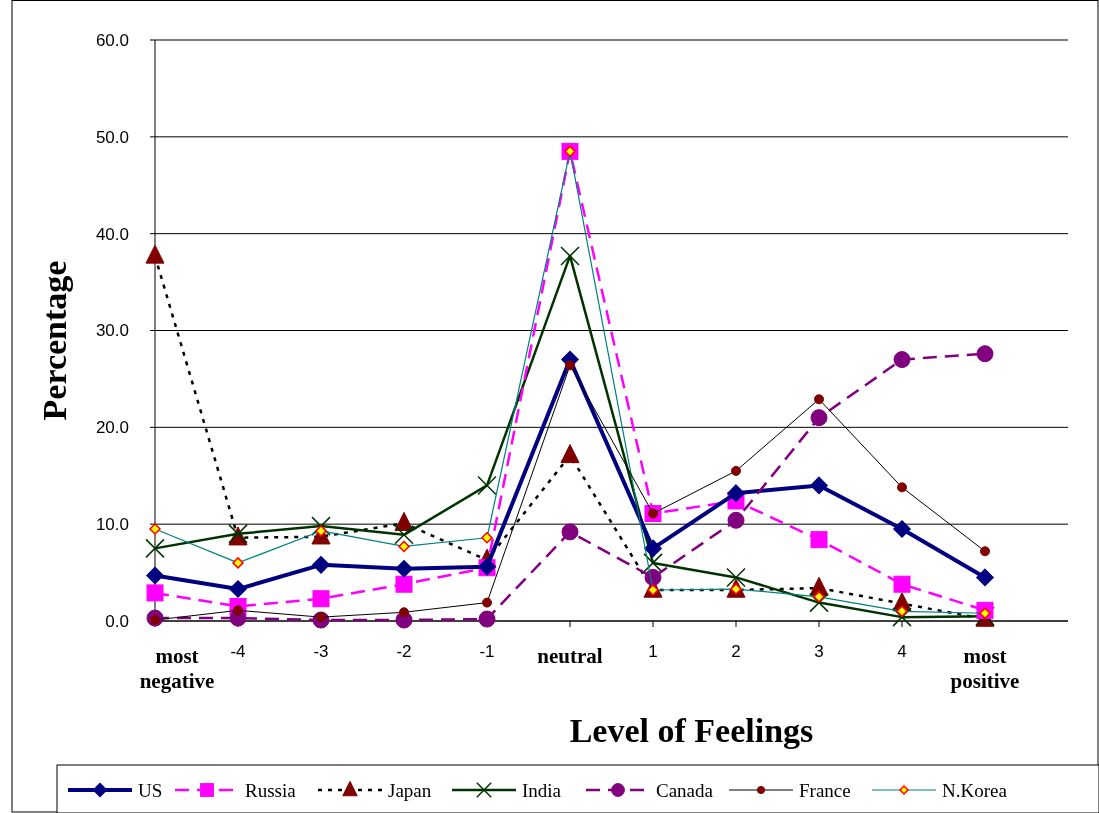  I want to click on x-tick-label: -3, so click(321, 651).